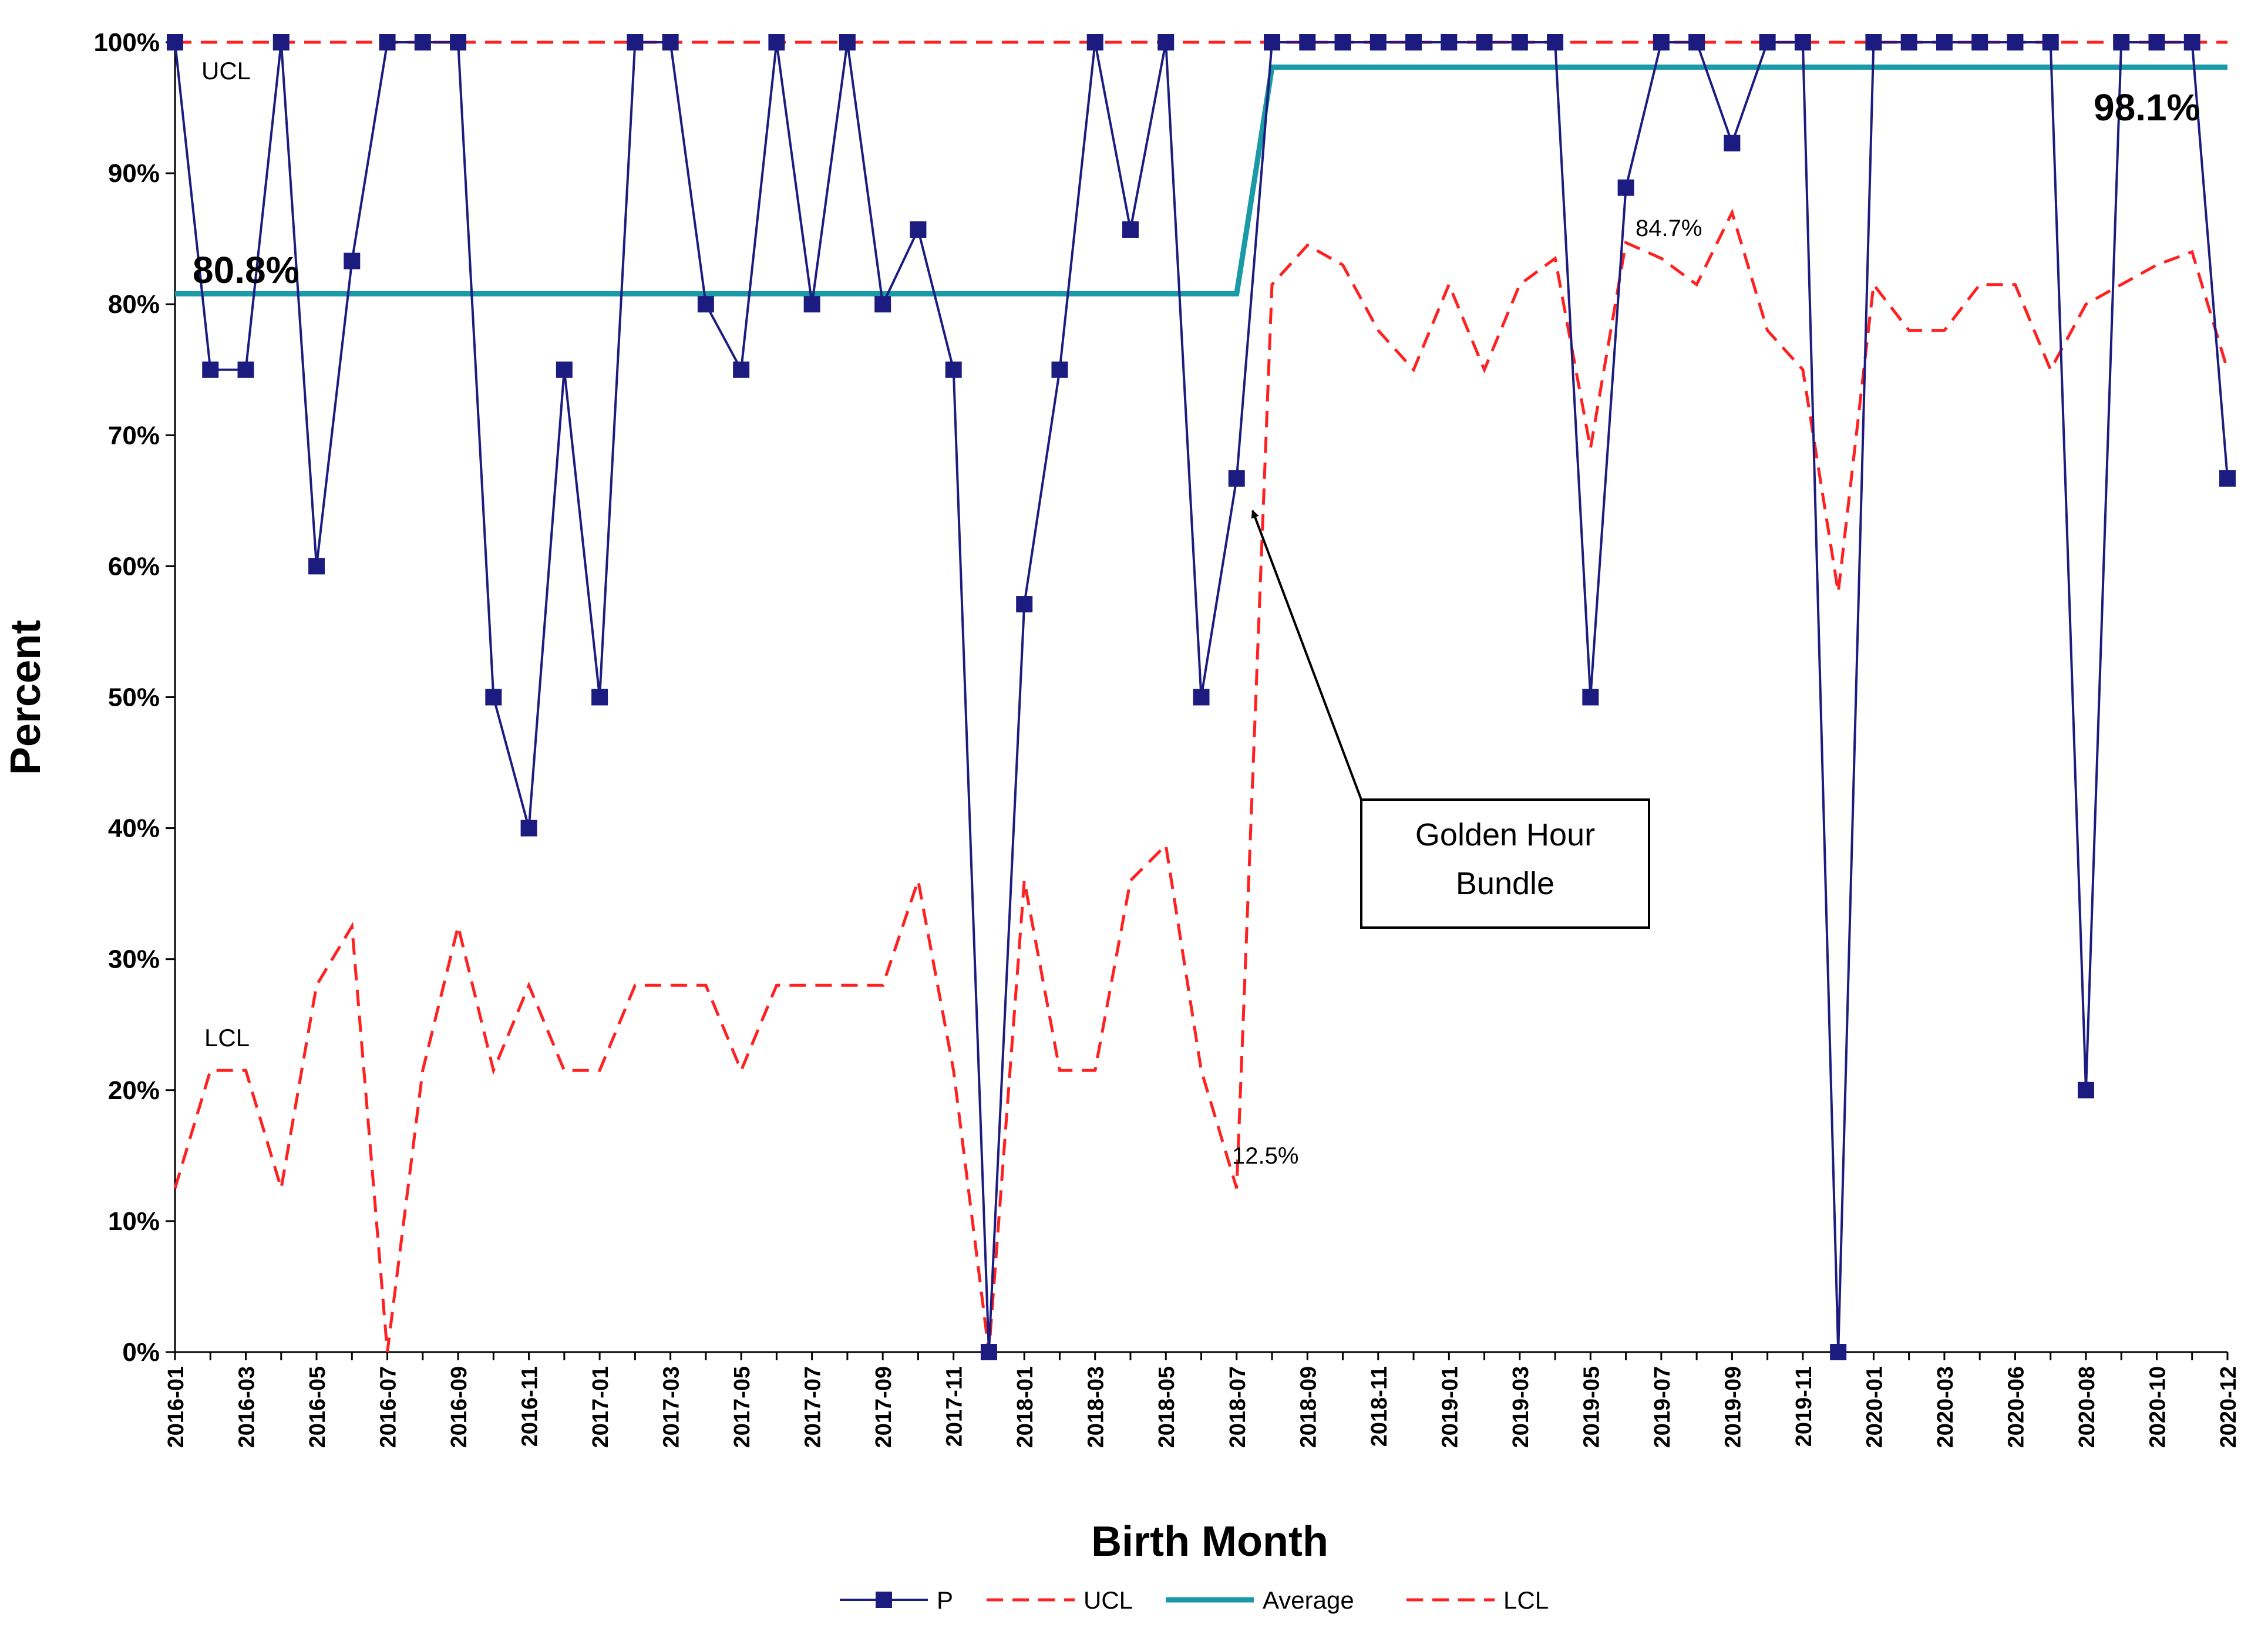  What do you see at coordinates (1733, 1407) in the screenshot?
I see `x-tick-label: 2019-09` at bounding box center [1733, 1407].